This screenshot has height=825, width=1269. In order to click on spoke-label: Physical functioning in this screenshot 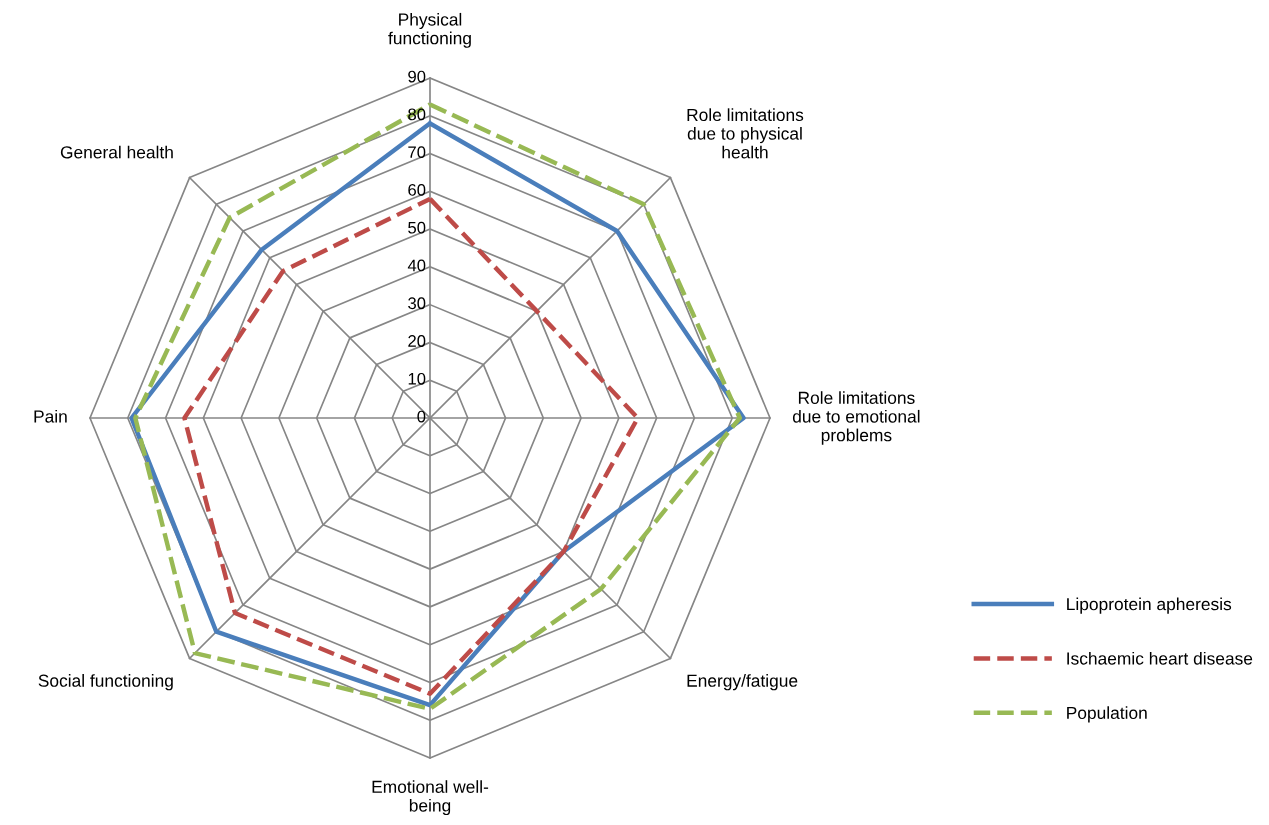, I will do `click(429, 30)`.